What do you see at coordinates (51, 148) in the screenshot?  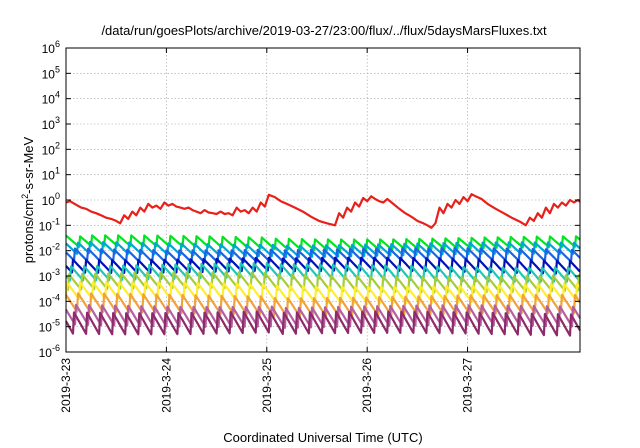 I see `y-tick-label: 10²` at bounding box center [51, 148].